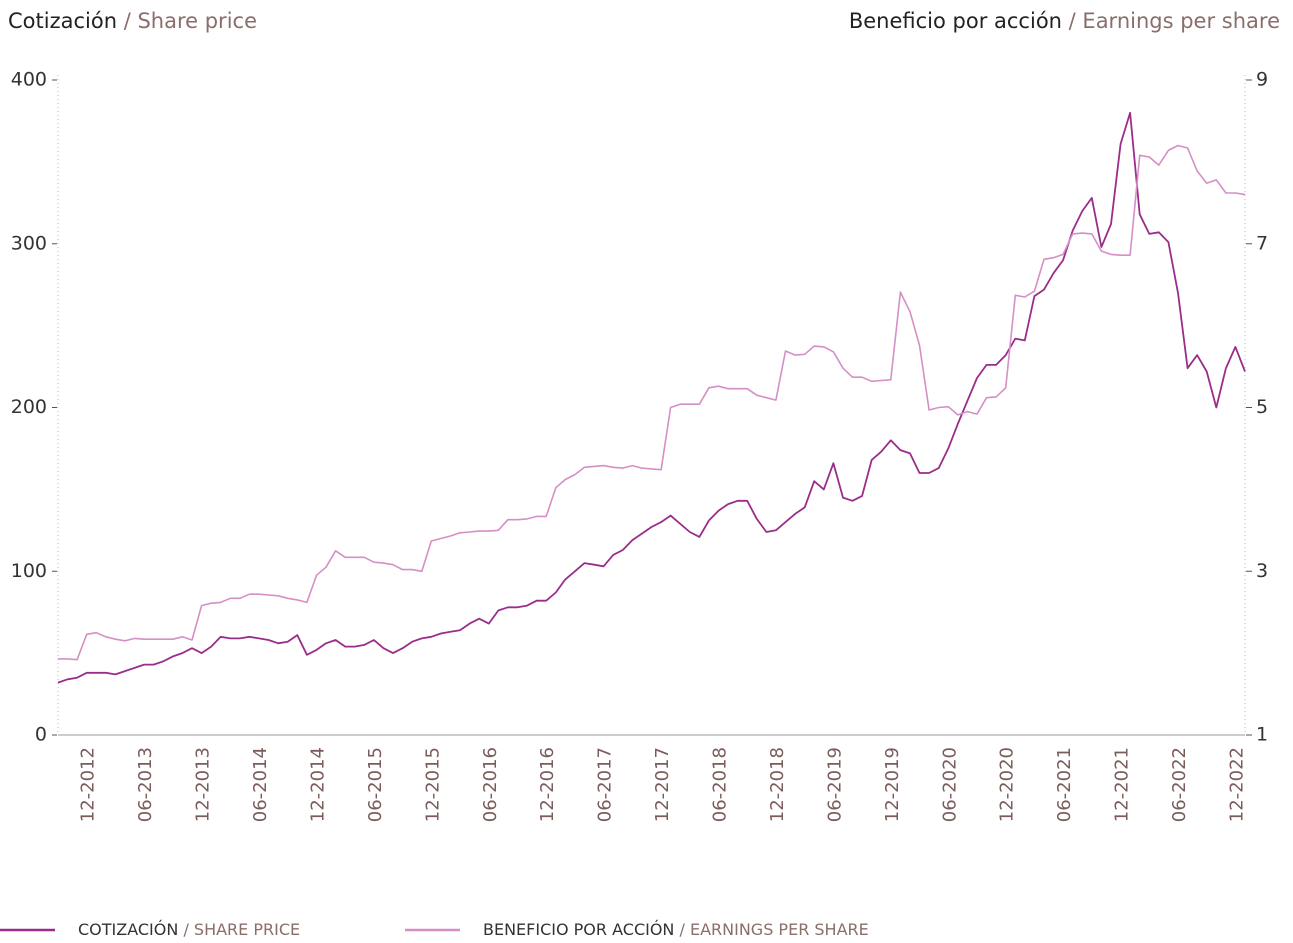  I want to click on legend-label: COTIZACIÓN / SHARE PRICE, so click(189, 929).